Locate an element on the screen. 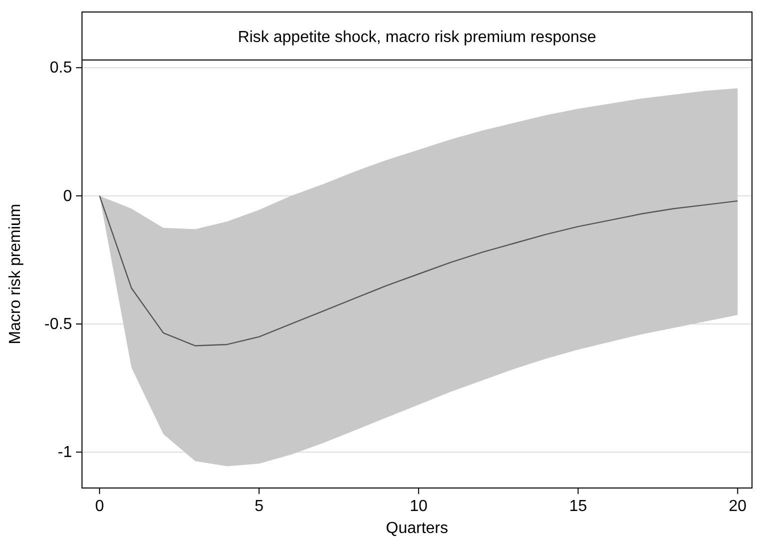  y-tick-label: 0.5 is located at coordinates (61, 68).